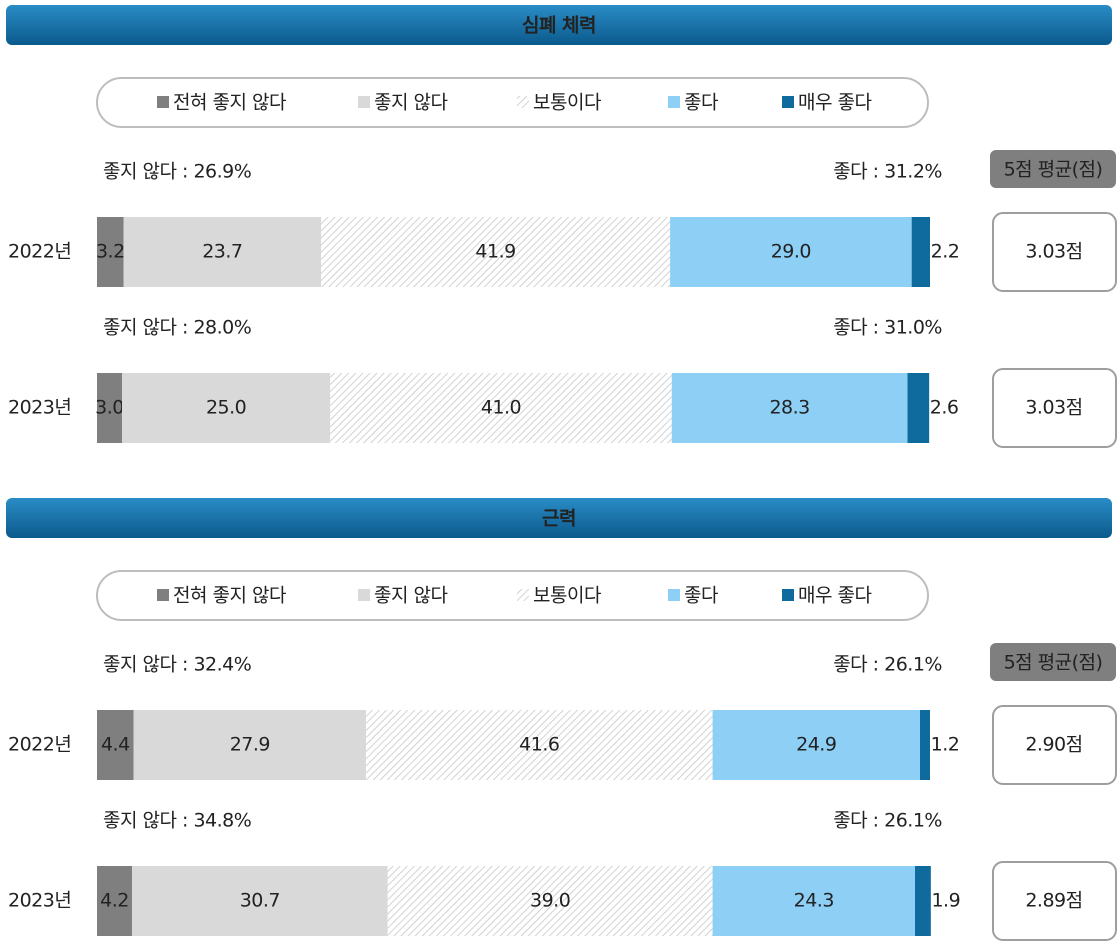 The image size is (1118, 943). I want to click on value-label: 2.6, so click(944, 408).